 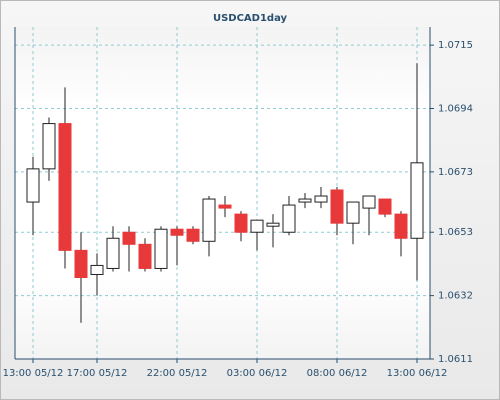 I want to click on x-tick-label: 13:00 05/12, so click(x=33, y=373).